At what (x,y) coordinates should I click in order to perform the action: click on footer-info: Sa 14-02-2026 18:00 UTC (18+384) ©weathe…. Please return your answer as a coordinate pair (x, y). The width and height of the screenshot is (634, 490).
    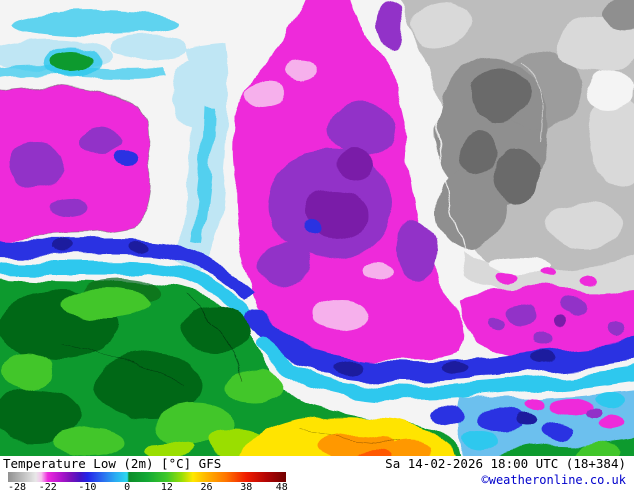
    Looking at the image, I should click on (505, 472).